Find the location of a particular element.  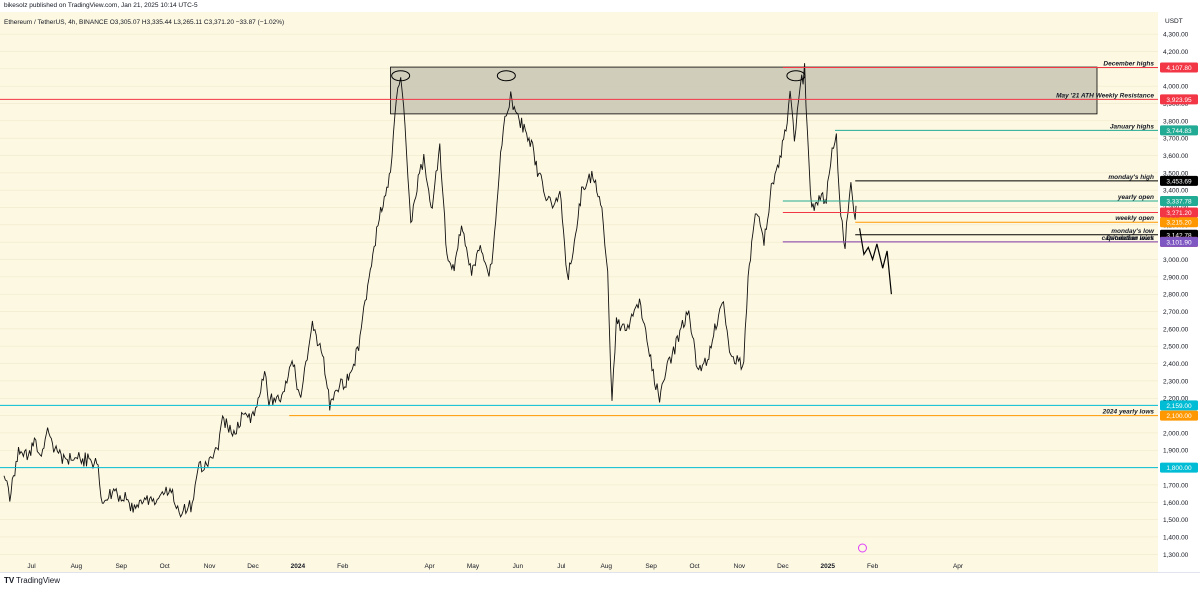

price-tag-value: 3,215.20 is located at coordinates (1179, 223).